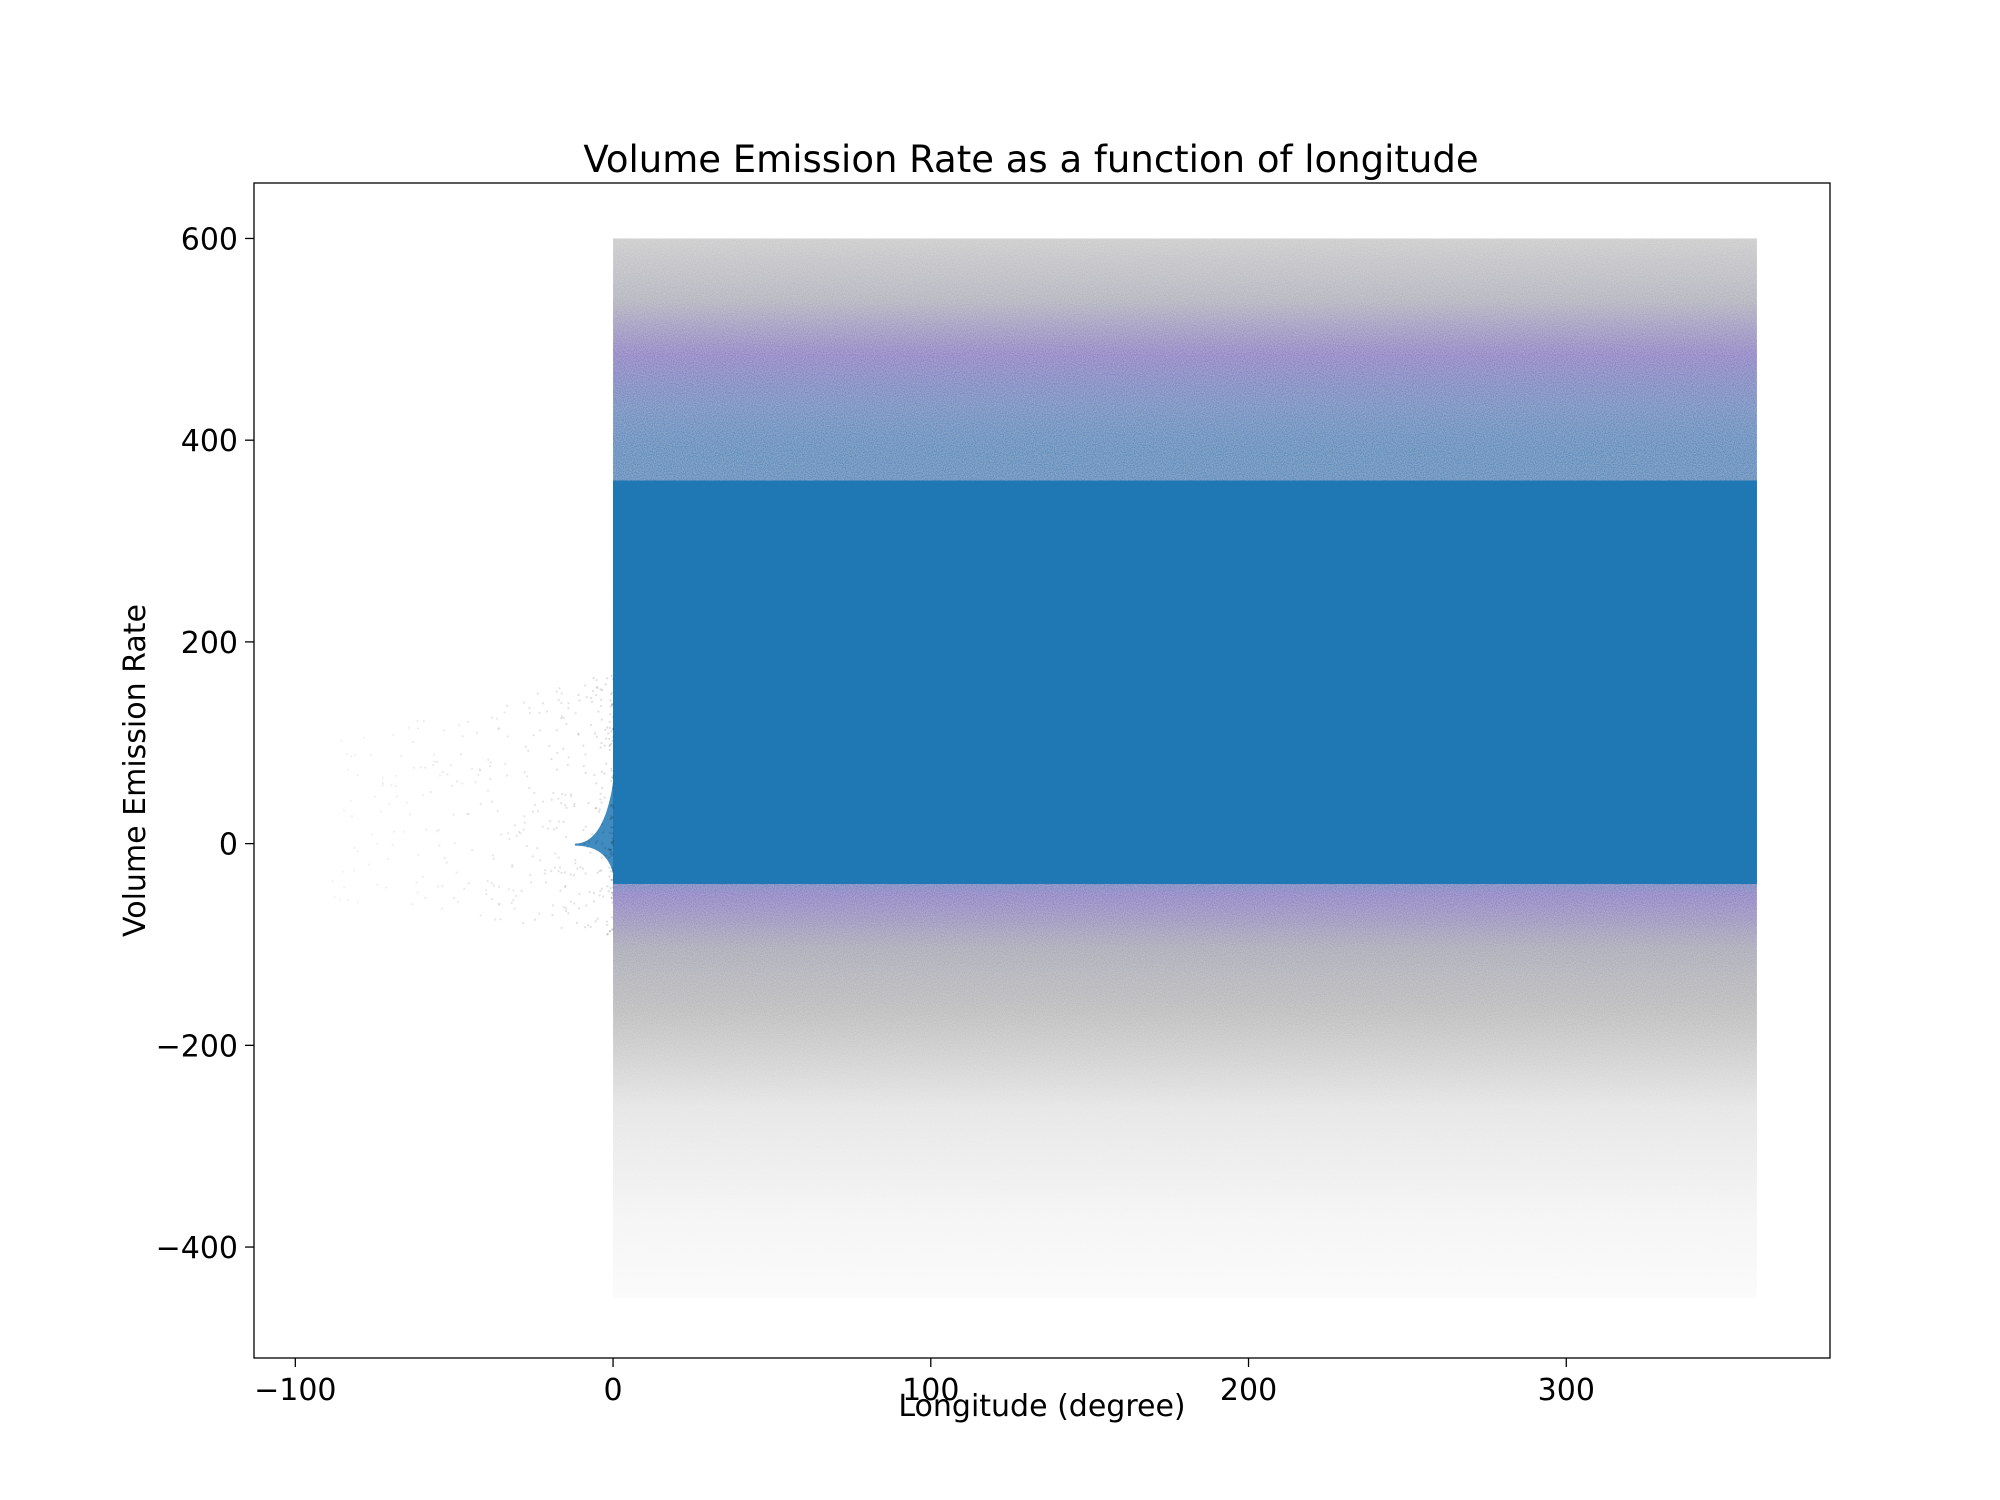  Describe the element at coordinates (1248, 1390) in the screenshot. I see `x-tick-label: 200` at that location.